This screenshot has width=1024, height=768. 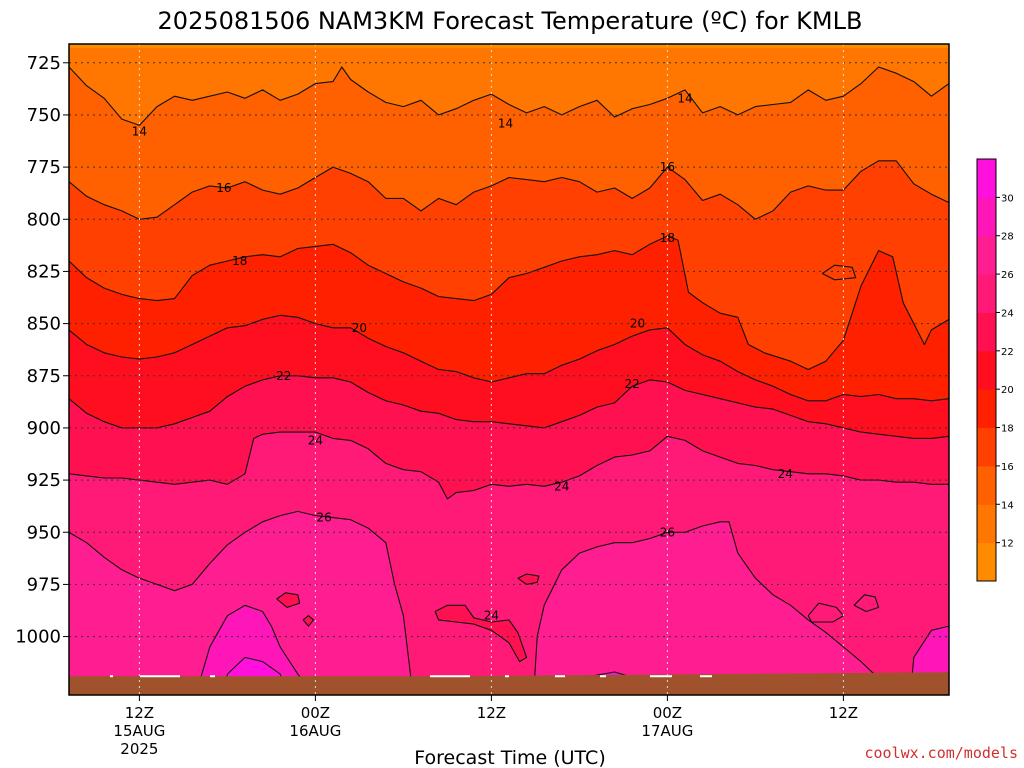 I want to click on credit-text: coolwx.com/models, so click(x=941, y=753).